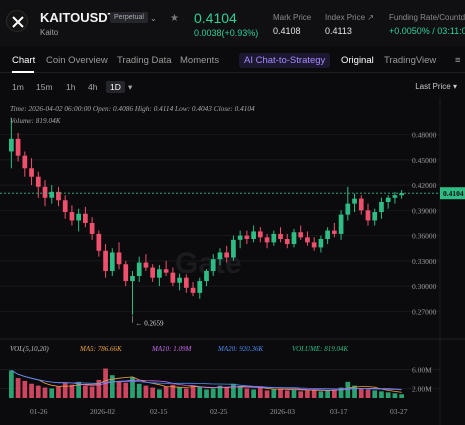 Image resolution: width=465 pixels, height=425 pixels. What do you see at coordinates (130, 87) in the screenshot?
I see `interval-dropdown-icon: ▾` at bounding box center [130, 87].